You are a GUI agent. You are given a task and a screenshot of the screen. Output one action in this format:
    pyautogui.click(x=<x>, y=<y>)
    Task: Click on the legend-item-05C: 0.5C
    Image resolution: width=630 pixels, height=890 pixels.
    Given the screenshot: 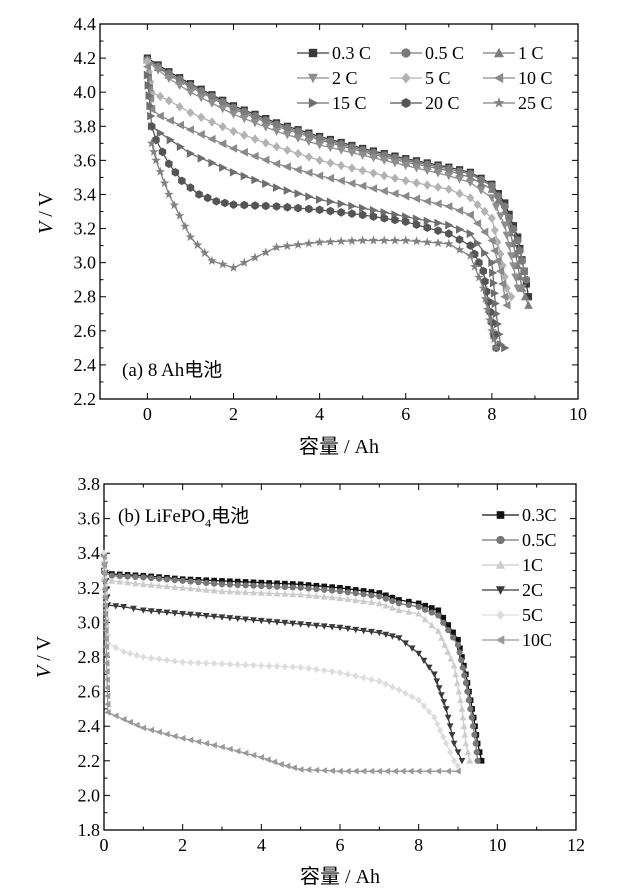 What is the action you would take?
    pyautogui.click(x=519, y=540)
    